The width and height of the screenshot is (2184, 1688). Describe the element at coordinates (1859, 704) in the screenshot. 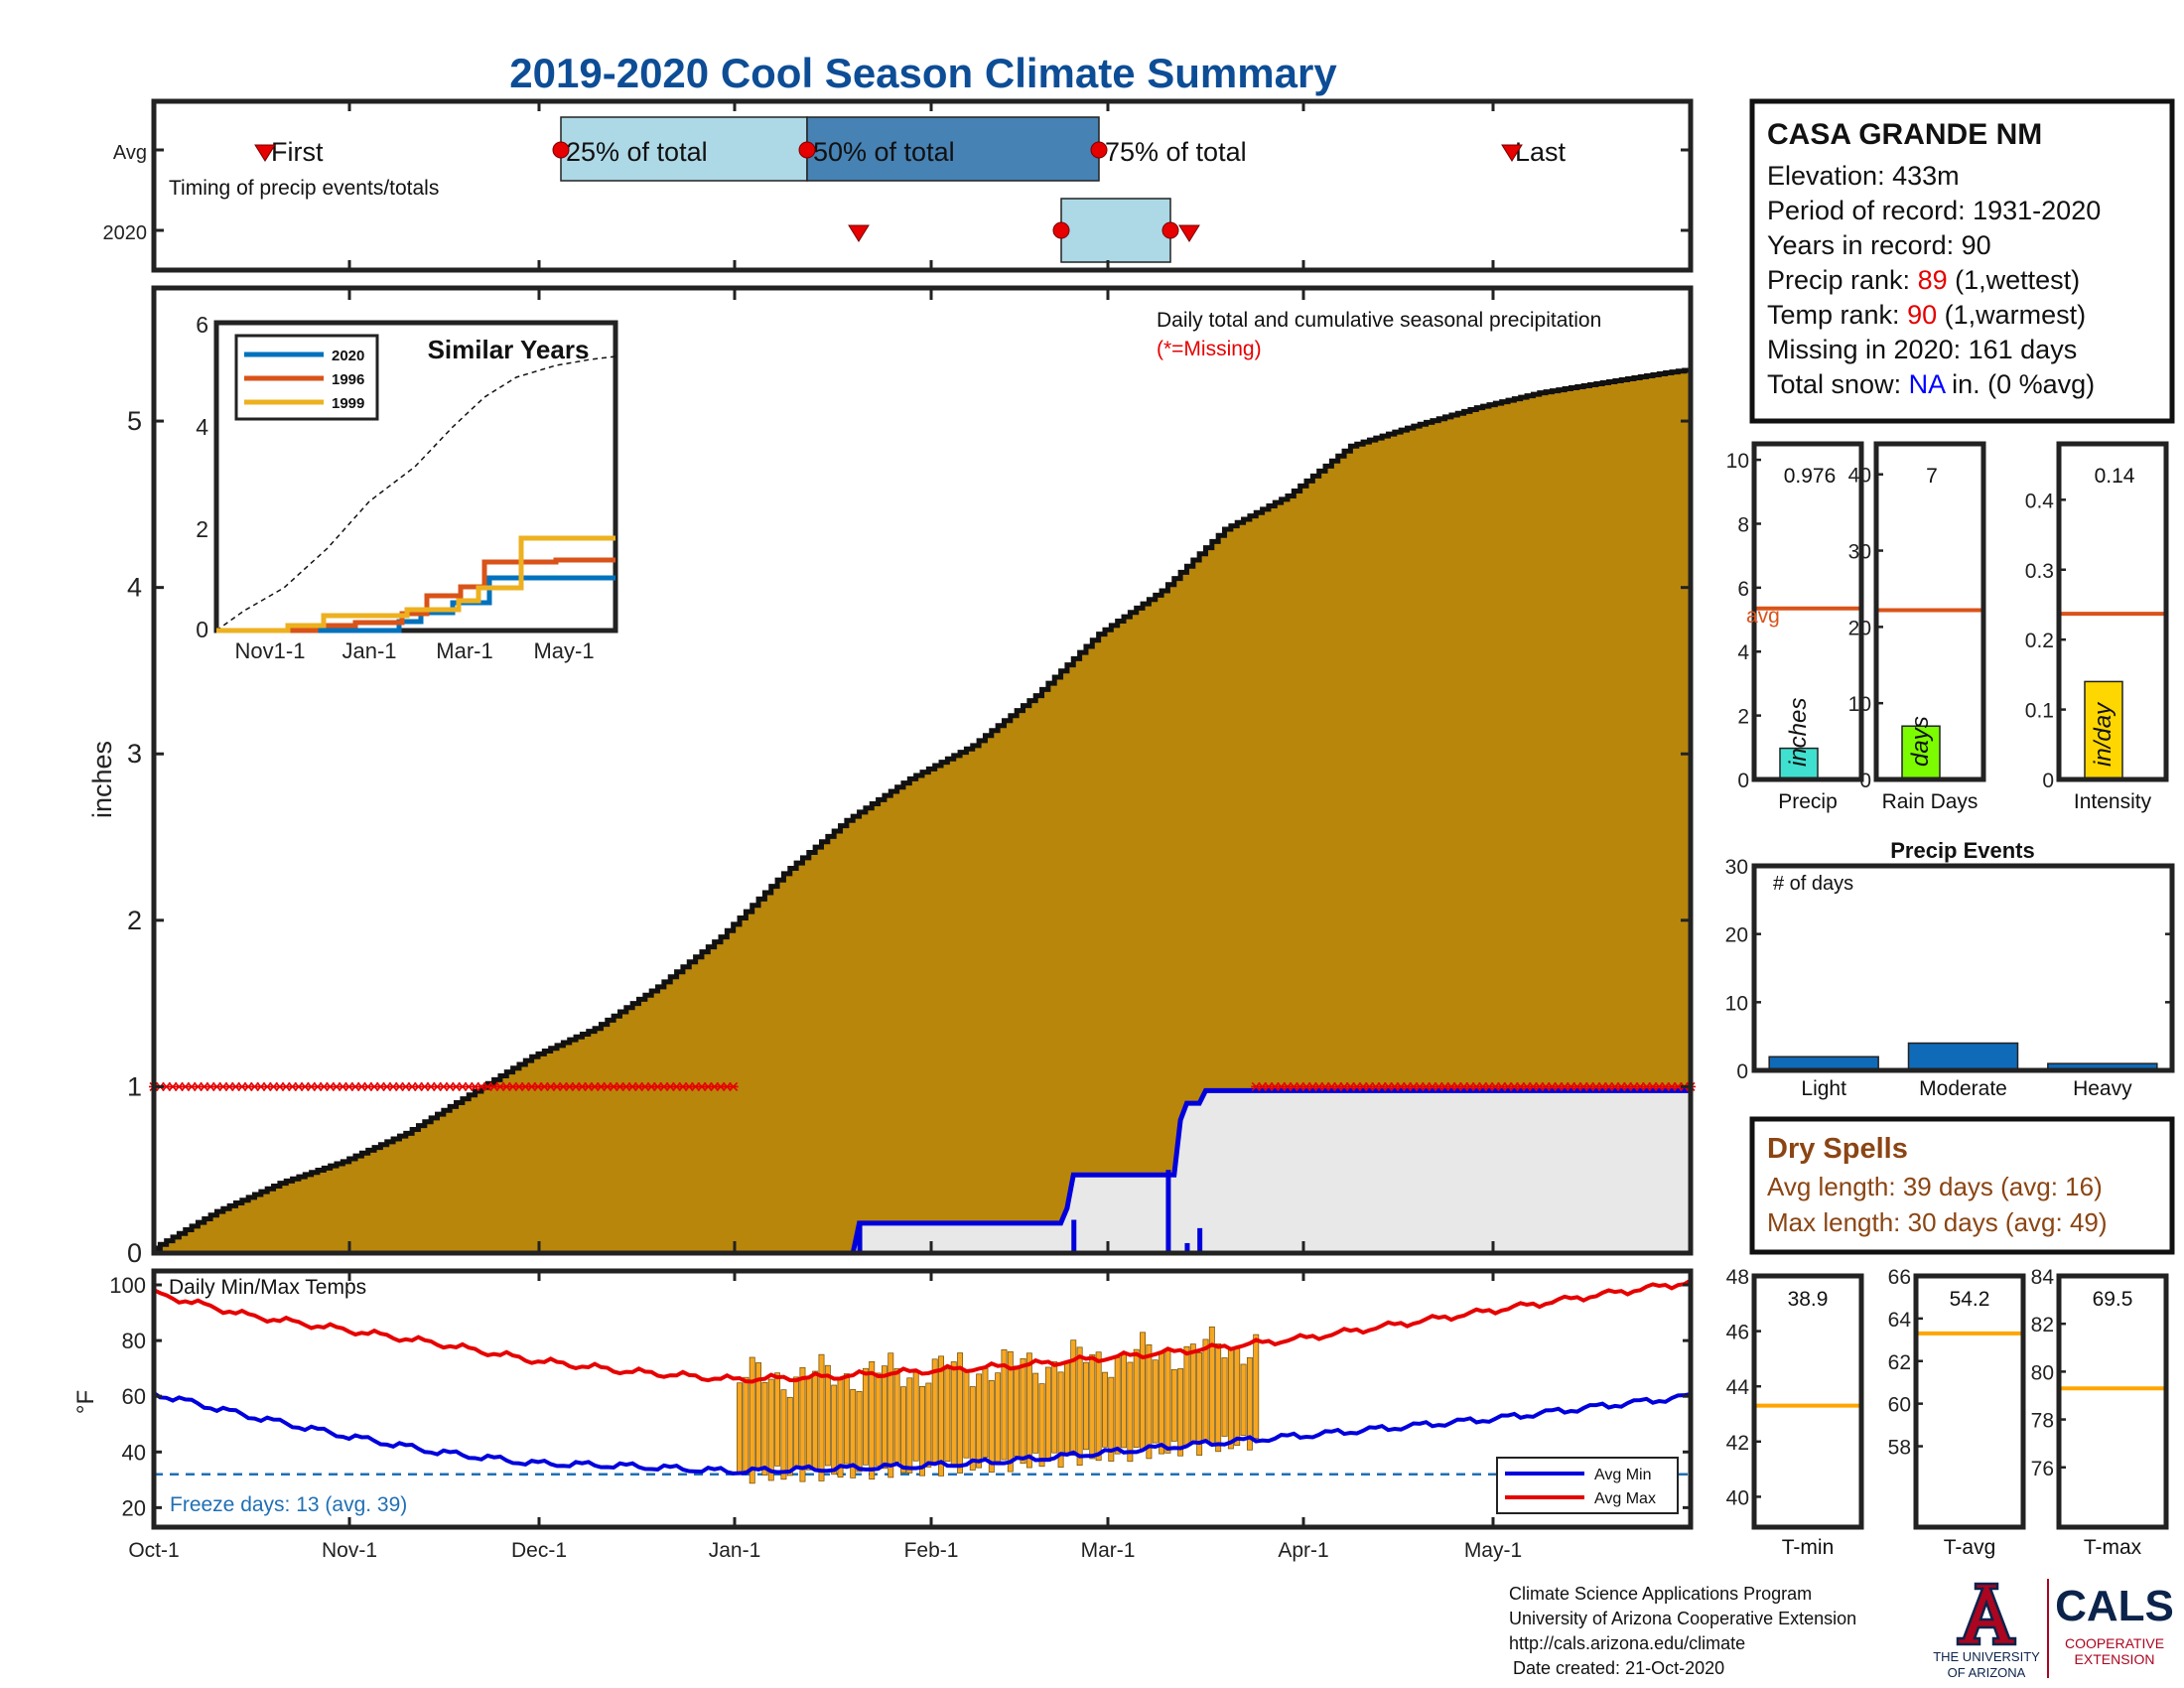

I see `stat-ytick-label: 10` at that location.